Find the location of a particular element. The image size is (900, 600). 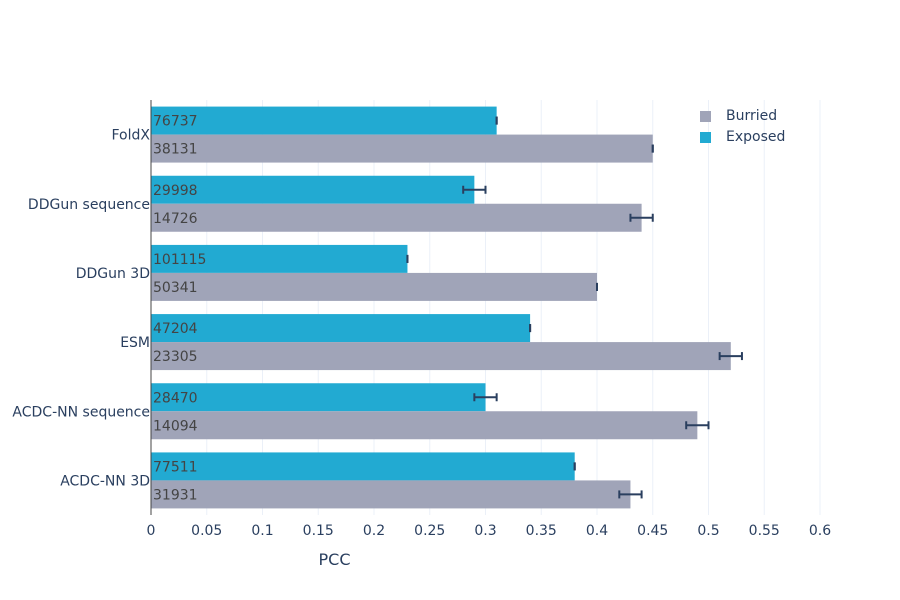

legend-item-exposed: Exposed is located at coordinates (742, 137).